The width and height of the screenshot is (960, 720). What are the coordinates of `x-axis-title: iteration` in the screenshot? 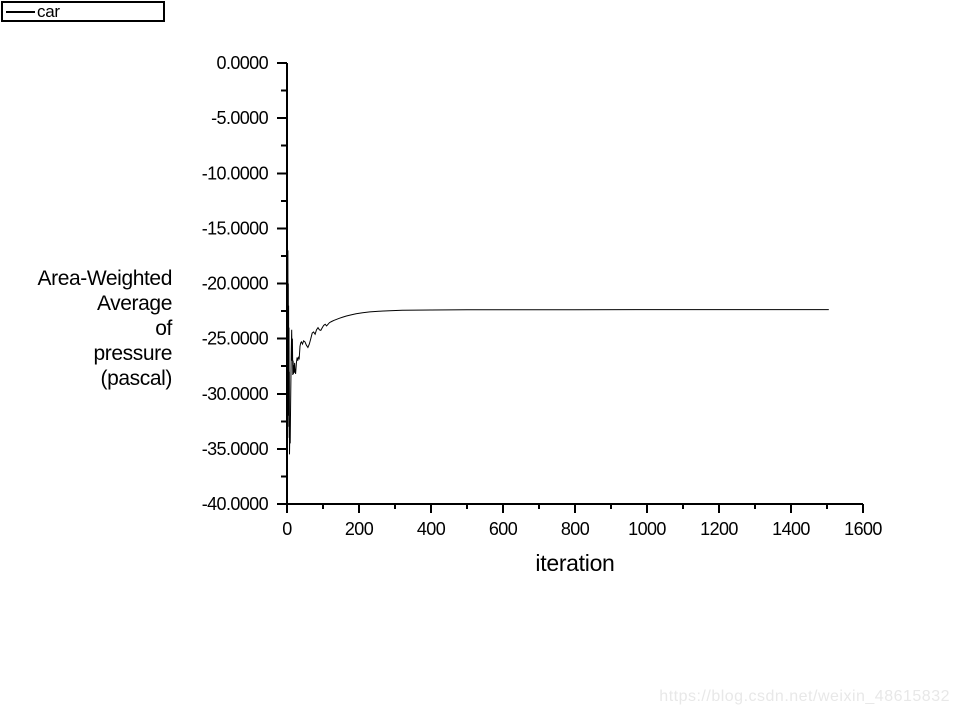 It's located at (575, 563).